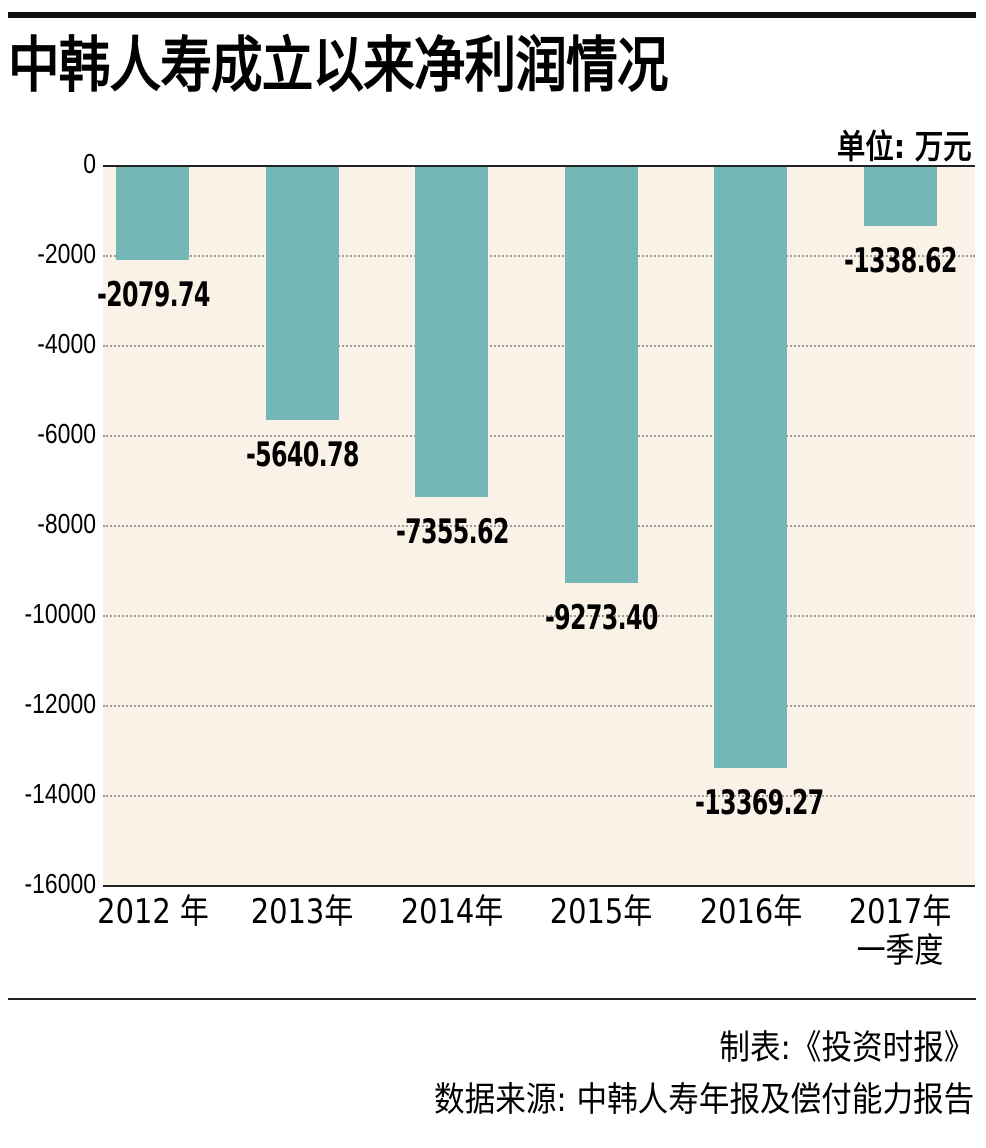 This screenshot has height=1148, width=986. Describe the element at coordinates (846, 1048) in the screenshot. I see `producer-credit: 制表:《投资时报》` at that location.